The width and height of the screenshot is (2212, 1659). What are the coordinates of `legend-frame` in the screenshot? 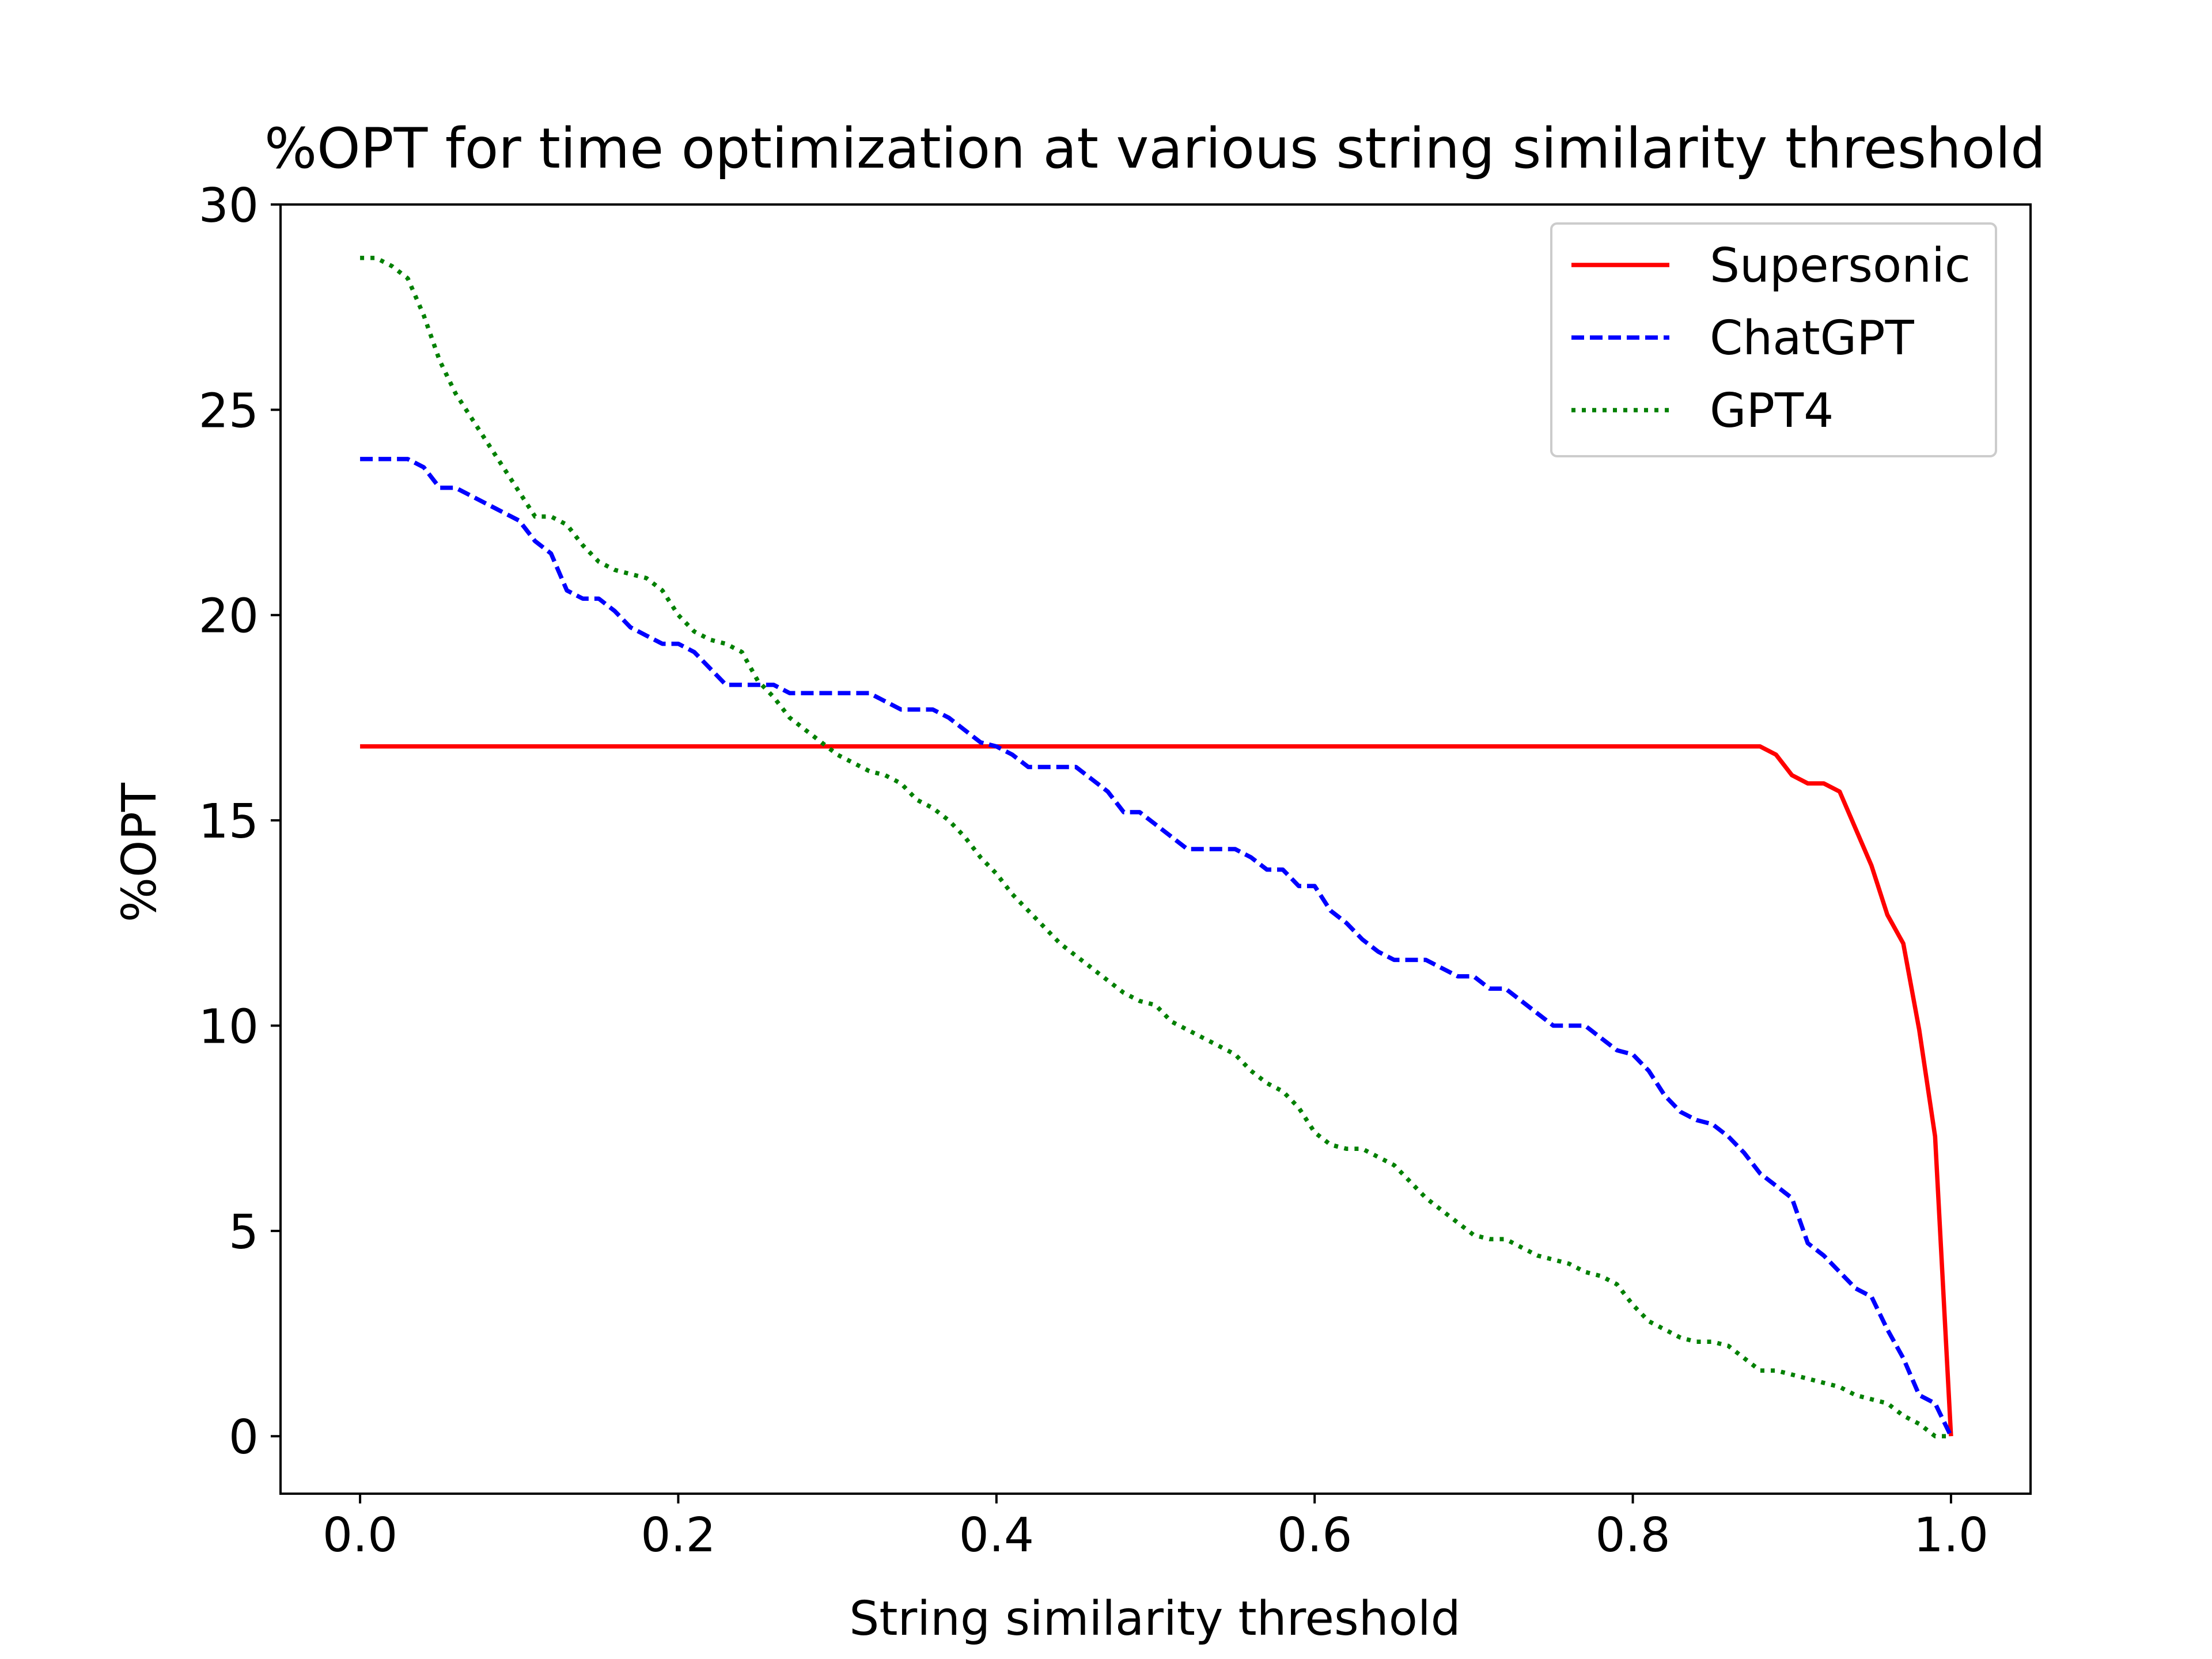 It's located at (1773, 339).